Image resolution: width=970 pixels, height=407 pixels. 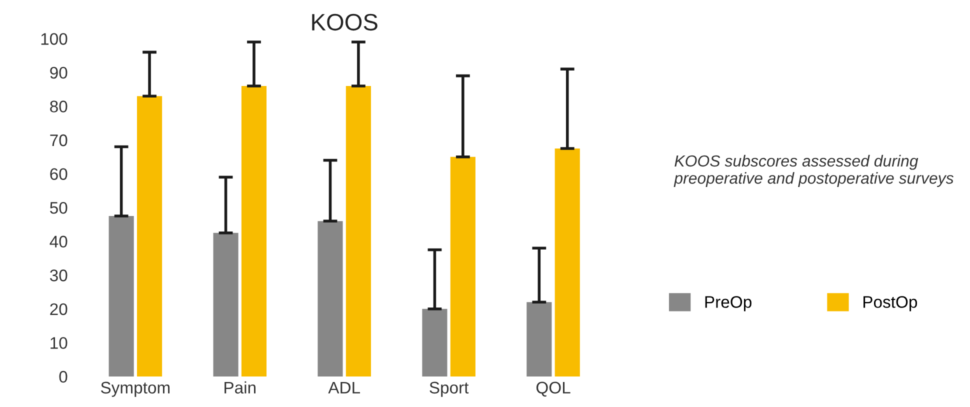 What do you see at coordinates (814, 170) in the screenshot?
I see `text: KOOS subscores assessed during preoperative and postoperative surveys` at bounding box center [814, 170].